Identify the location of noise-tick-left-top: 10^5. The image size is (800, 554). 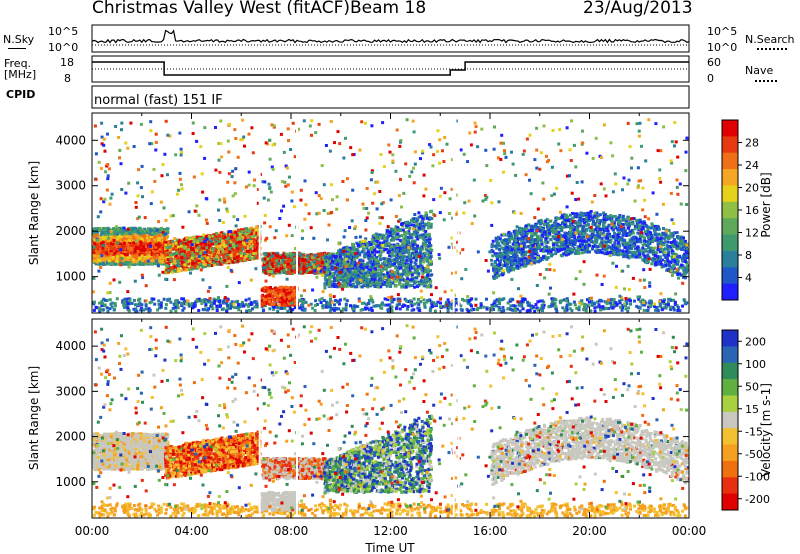
(63, 31).